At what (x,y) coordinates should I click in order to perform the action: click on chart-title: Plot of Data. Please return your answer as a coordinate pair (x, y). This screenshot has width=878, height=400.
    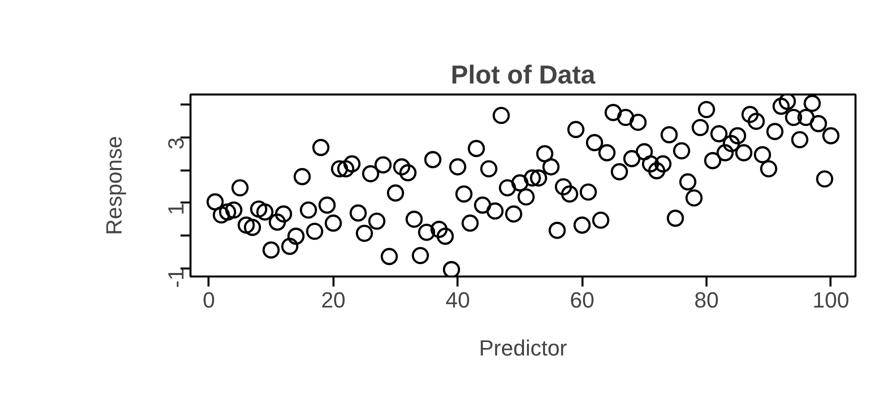
    Looking at the image, I should click on (523, 75).